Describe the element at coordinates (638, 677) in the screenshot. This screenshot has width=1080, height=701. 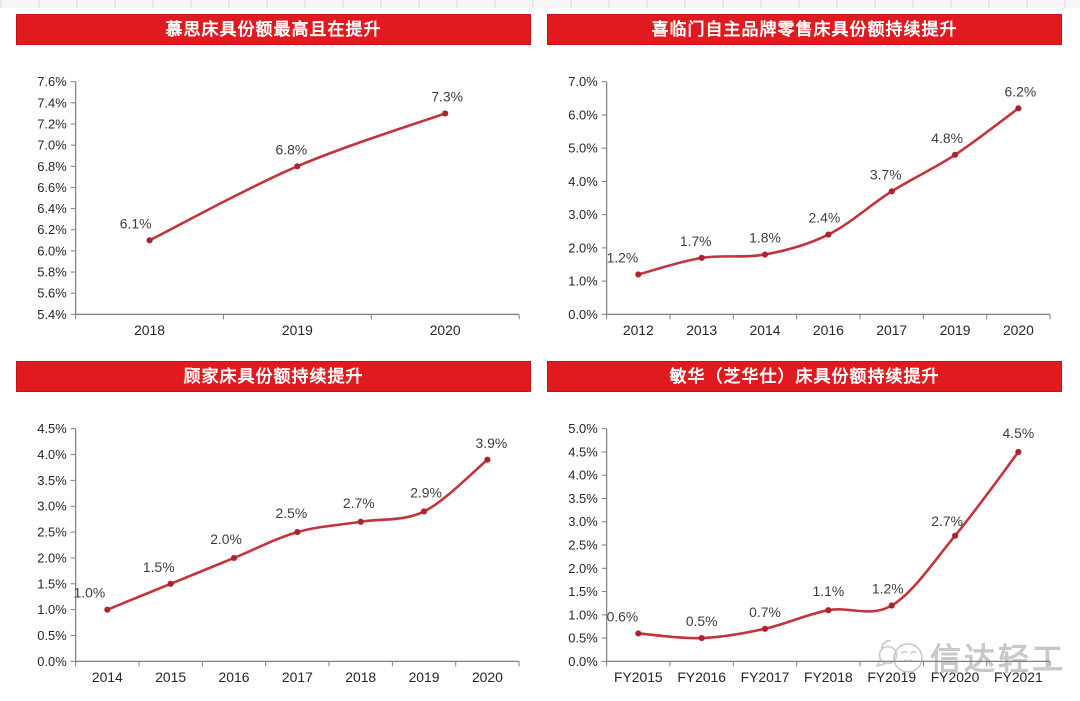
I see `svg-text: FY2015` at that location.